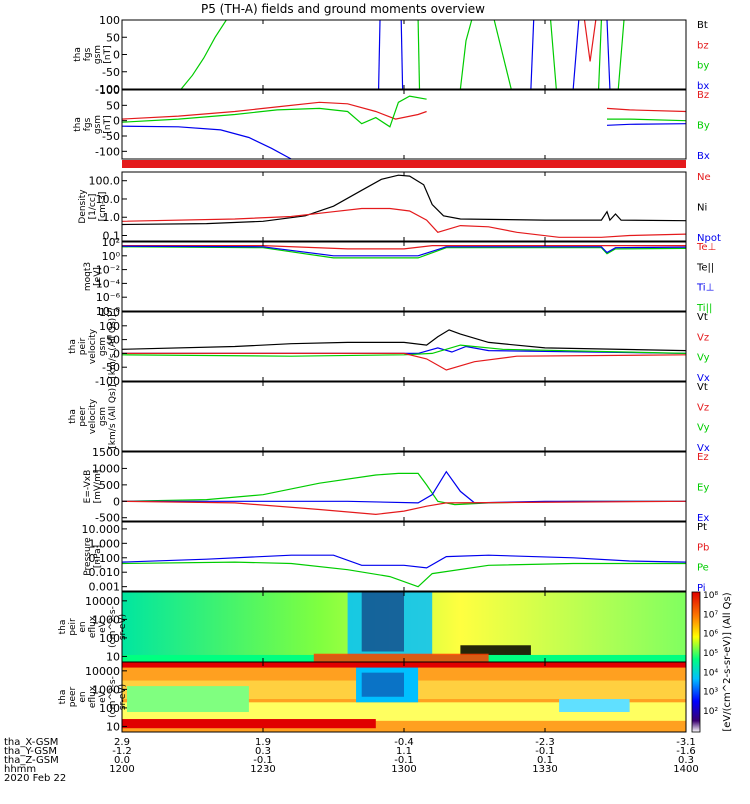  Describe the element at coordinates (703, 156) in the screenshot. I see `legend-fgs_gsm_sm-Bx: Bx` at that location.